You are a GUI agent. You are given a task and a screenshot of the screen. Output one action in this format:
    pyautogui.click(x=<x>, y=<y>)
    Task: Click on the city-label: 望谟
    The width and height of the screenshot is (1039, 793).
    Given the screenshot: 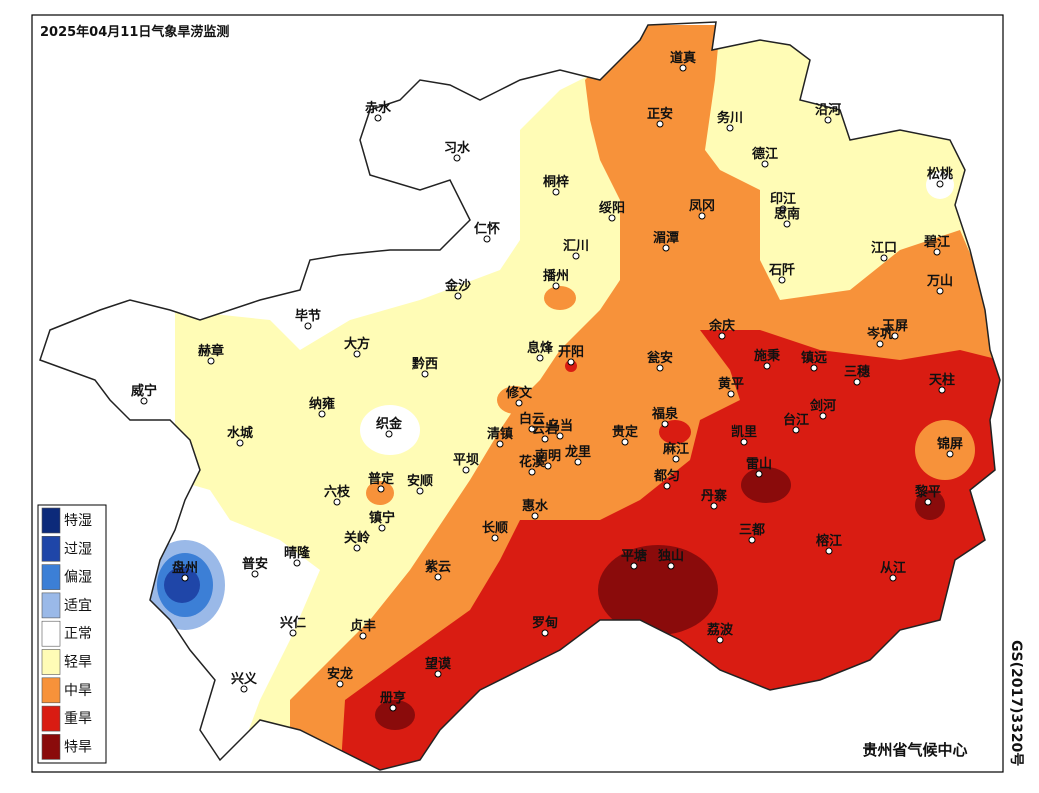 What is the action you would take?
    pyautogui.click(x=438, y=664)
    